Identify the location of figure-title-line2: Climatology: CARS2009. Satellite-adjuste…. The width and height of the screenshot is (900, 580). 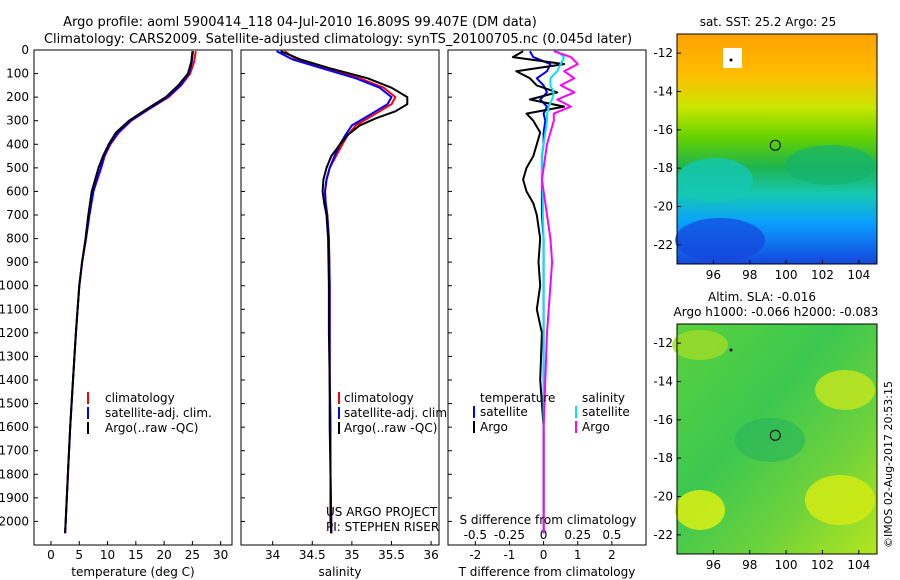
(338, 39).